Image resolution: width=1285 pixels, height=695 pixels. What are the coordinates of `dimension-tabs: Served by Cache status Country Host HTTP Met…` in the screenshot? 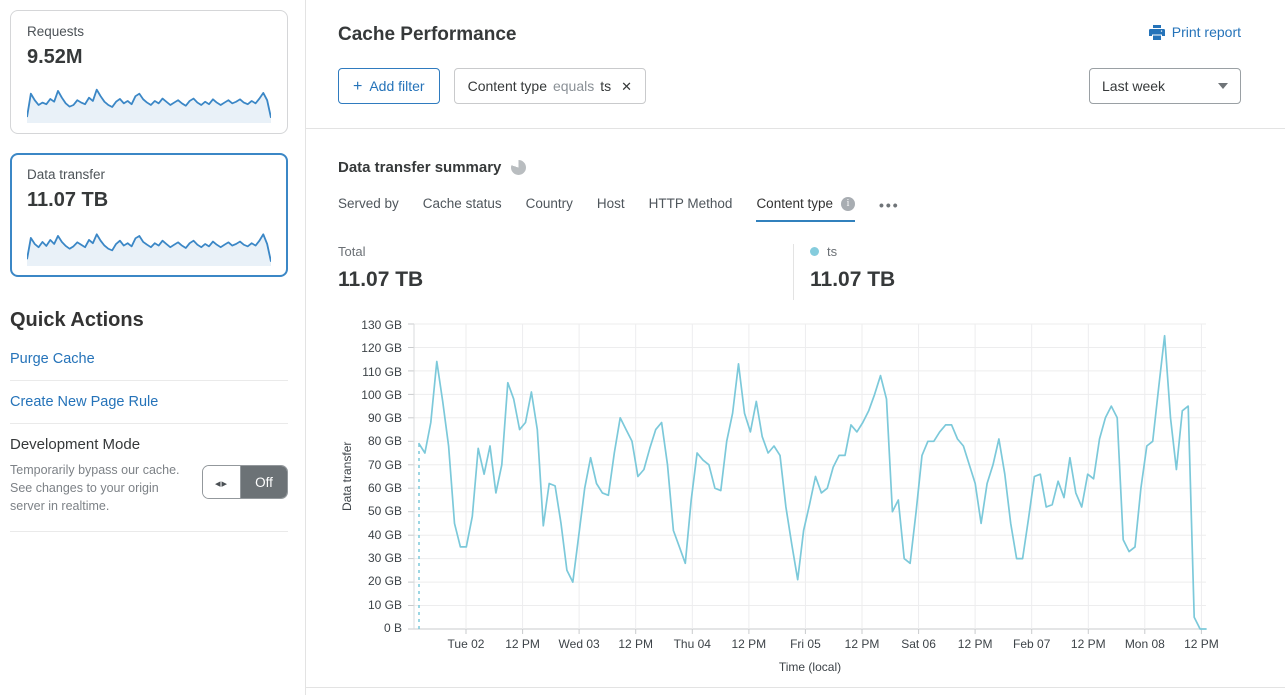 It's located at (789, 209).